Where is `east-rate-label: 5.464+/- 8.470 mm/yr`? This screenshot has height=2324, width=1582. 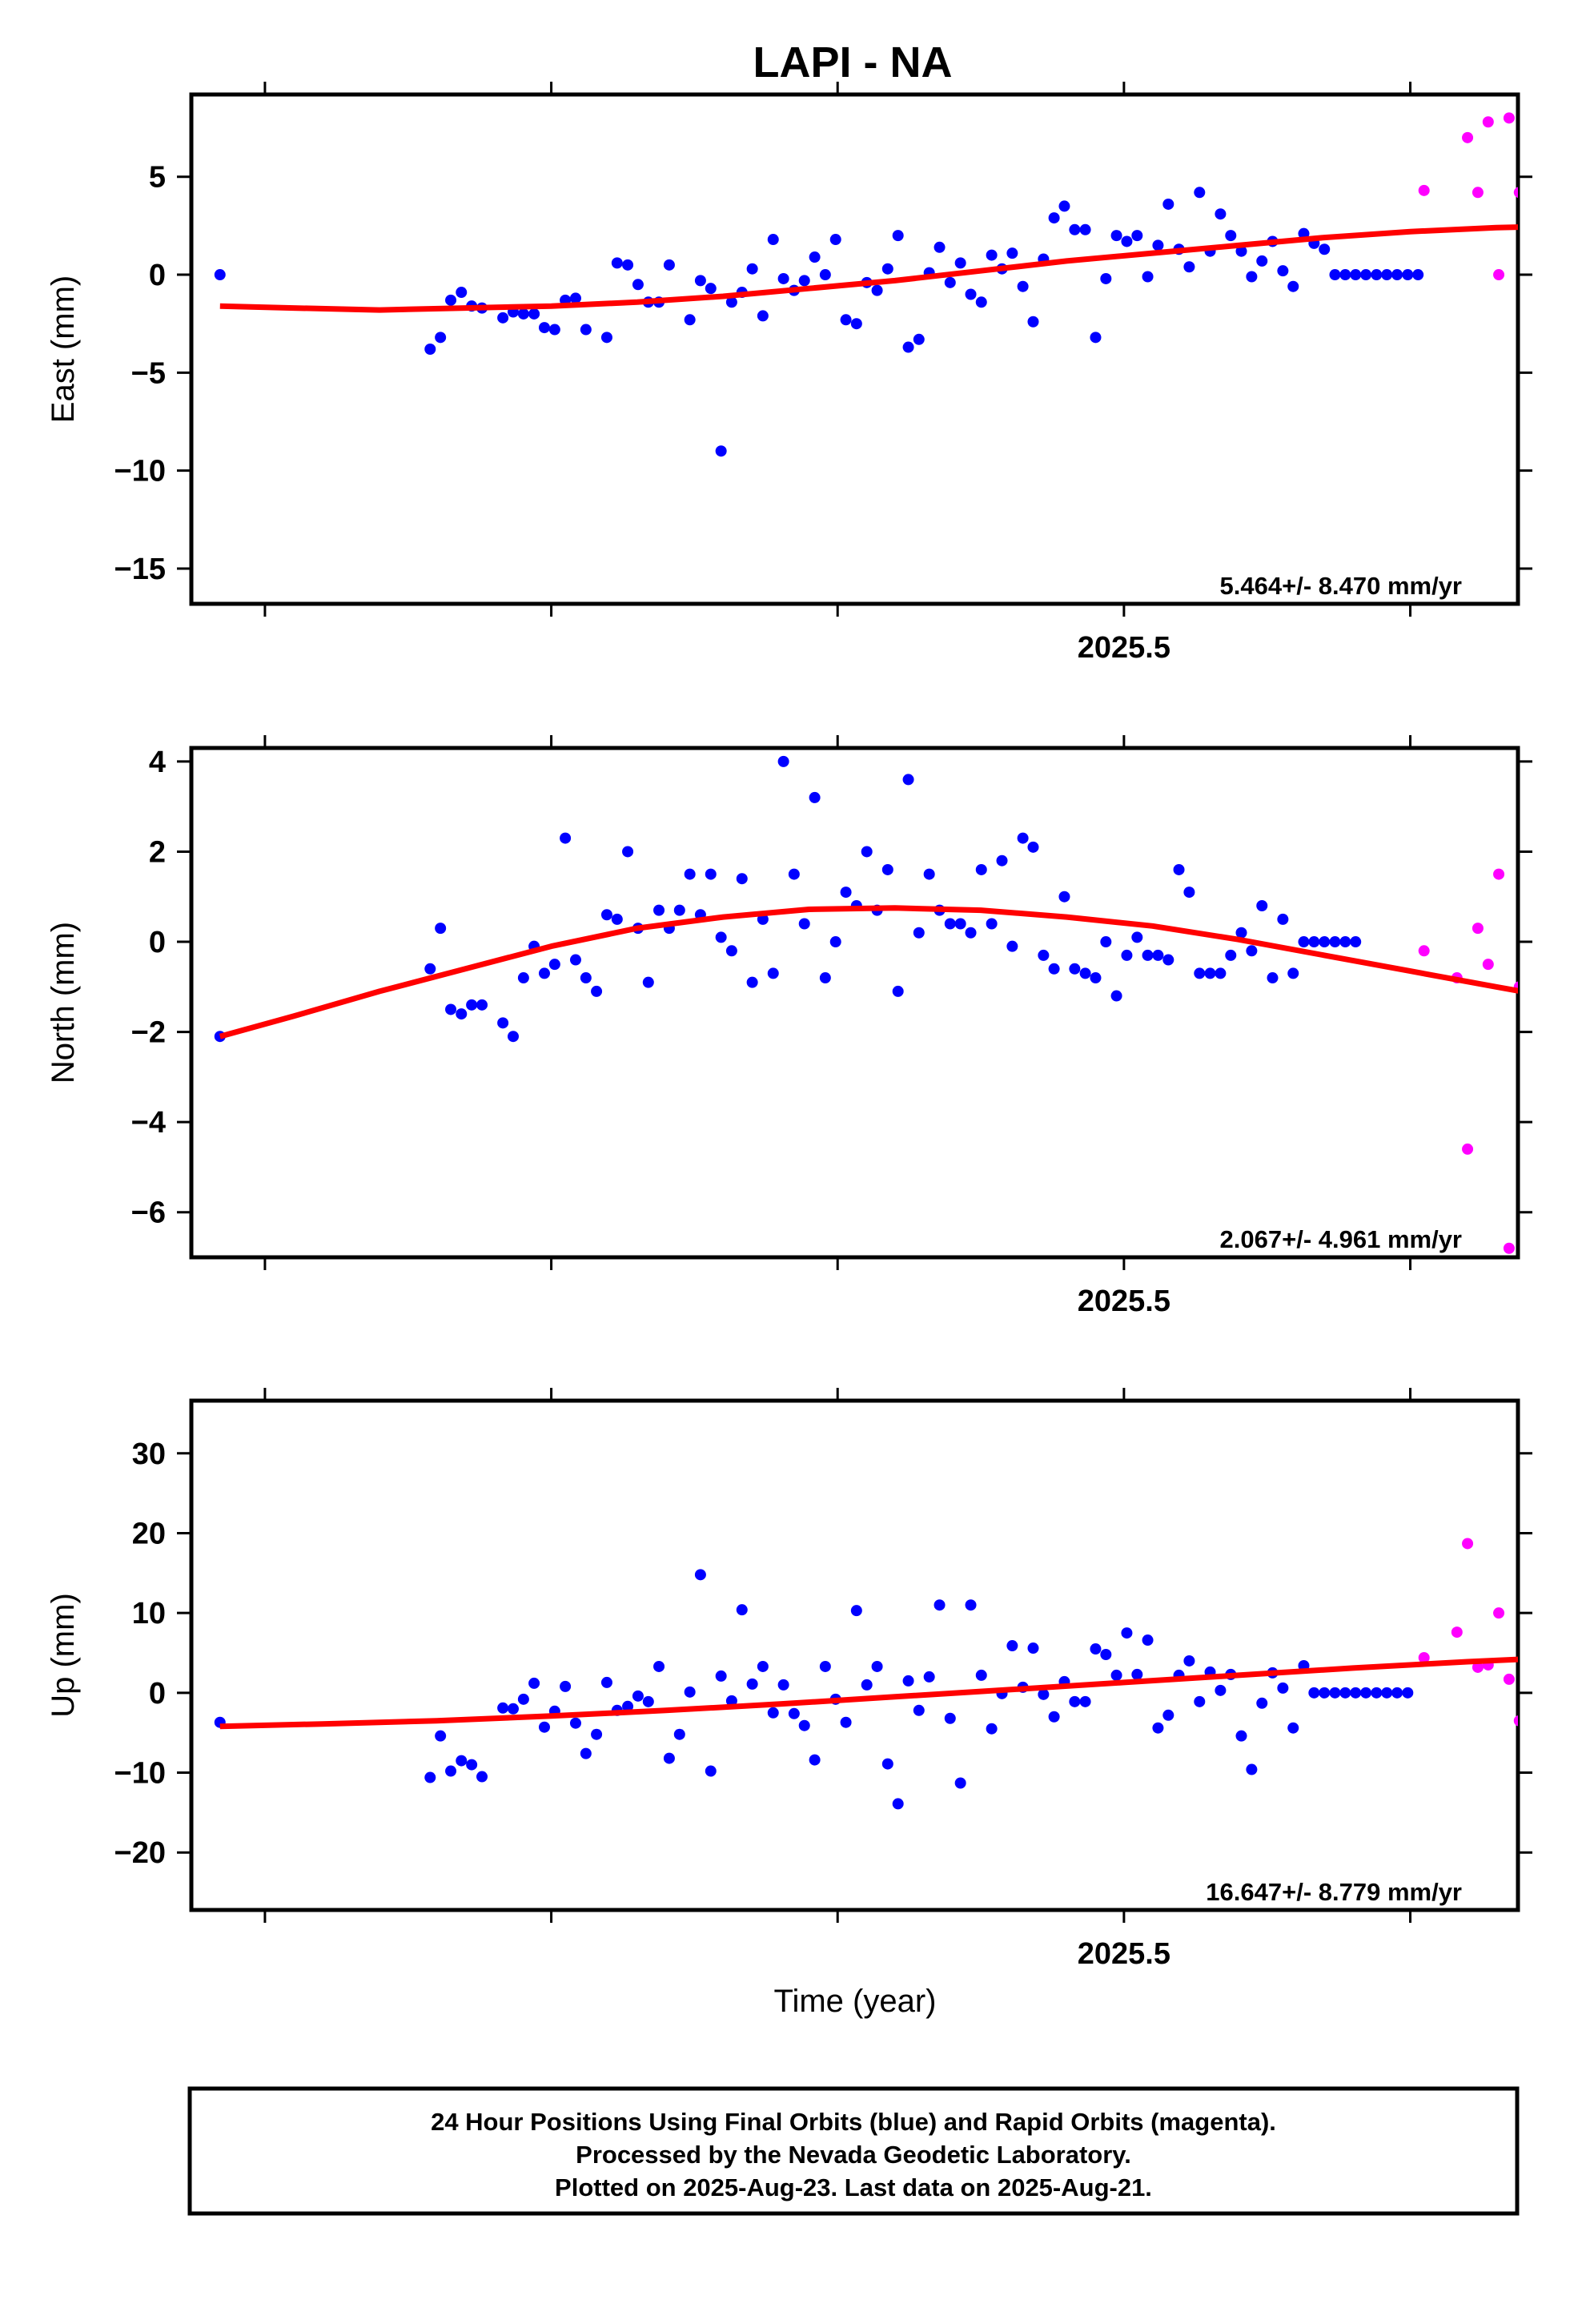 east-rate-label: 5.464+/- 8.470 mm/yr is located at coordinates (1341, 586).